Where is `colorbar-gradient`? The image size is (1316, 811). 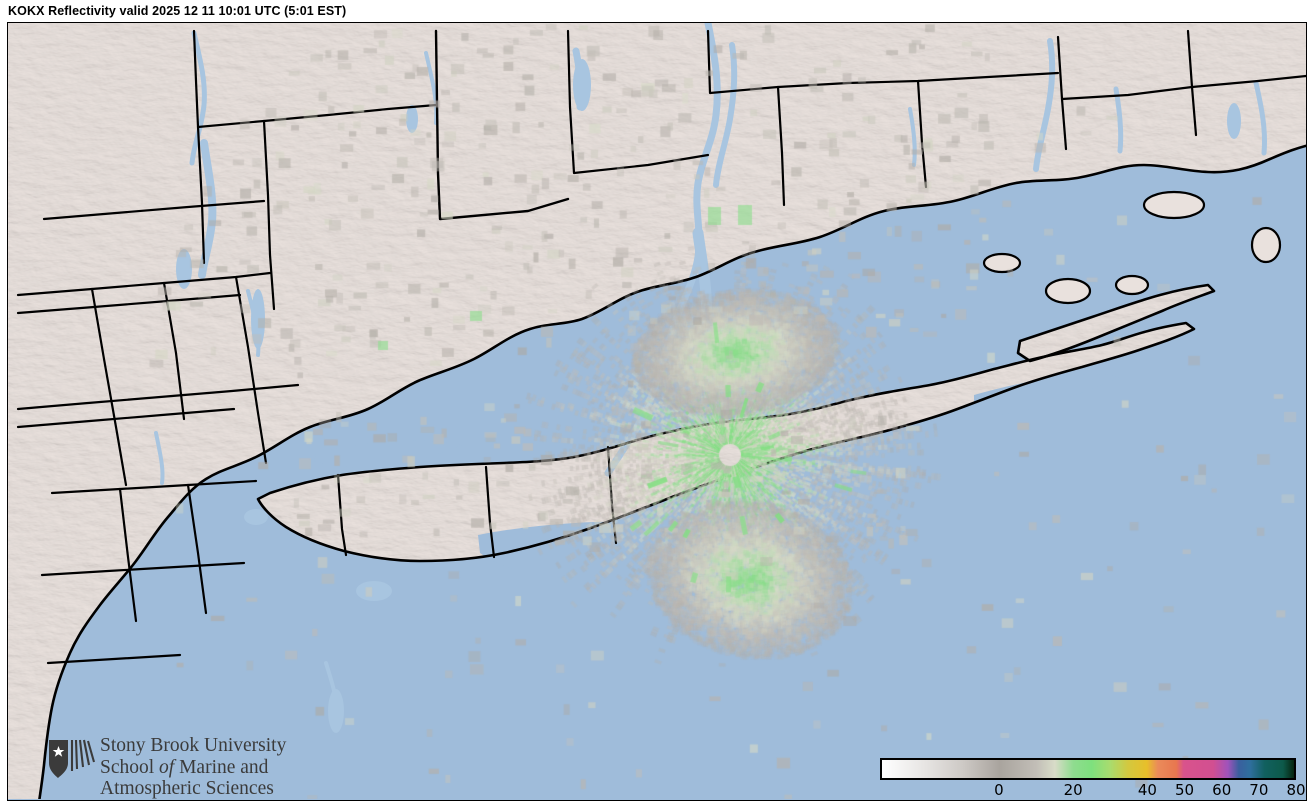
colorbar-gradient is located at coordinates (1088, 769).